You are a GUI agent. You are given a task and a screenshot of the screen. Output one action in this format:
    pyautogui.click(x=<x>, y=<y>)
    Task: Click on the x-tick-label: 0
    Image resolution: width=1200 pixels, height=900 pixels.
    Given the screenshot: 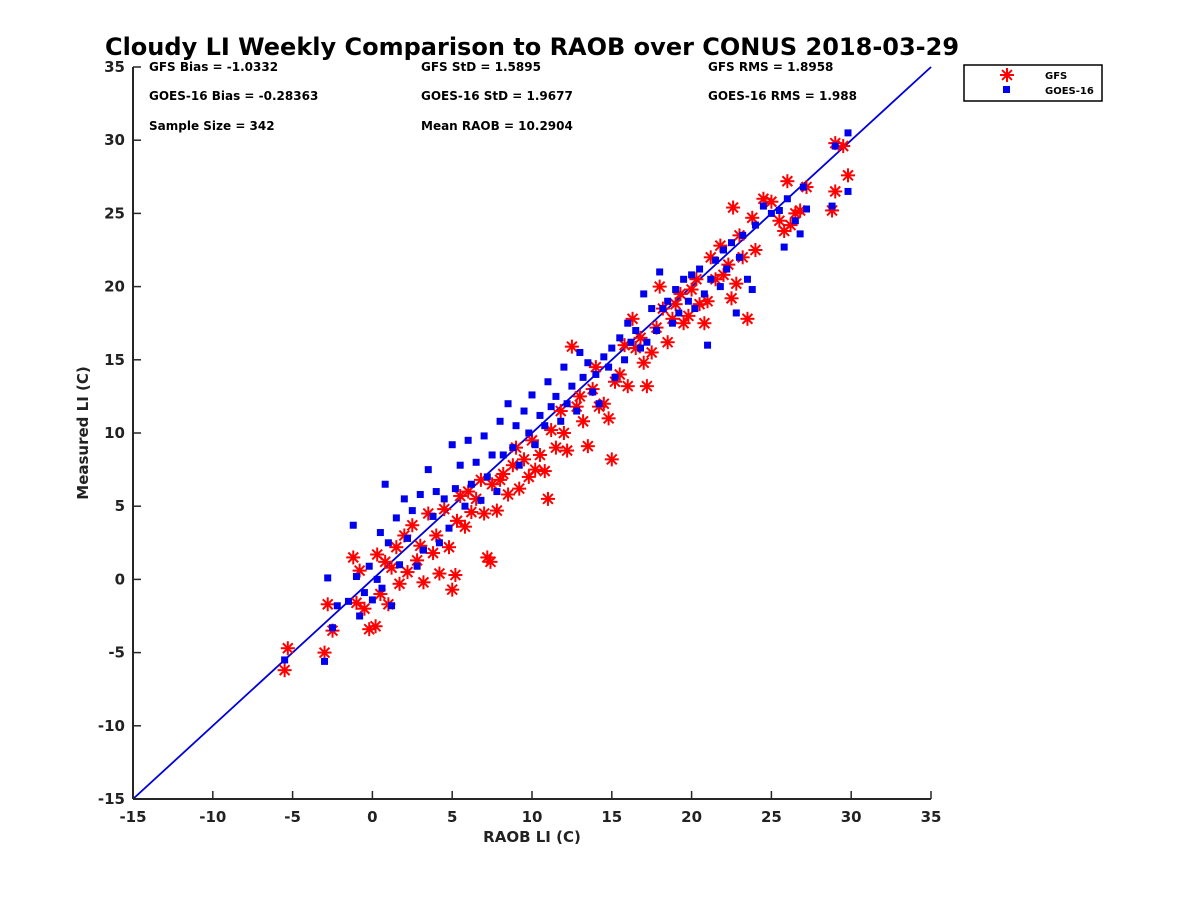 What is the action you would take?
    pyautogui.click(x=372, y=817)
    